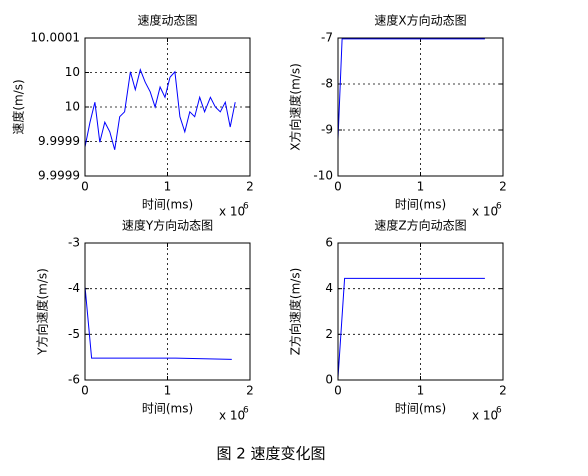 This screenshot has width=588, height=476. What do you see at coordinates (327, 84) in the screenshot?
I see `y-tick-label: -8` at bounding box center [327, 84].